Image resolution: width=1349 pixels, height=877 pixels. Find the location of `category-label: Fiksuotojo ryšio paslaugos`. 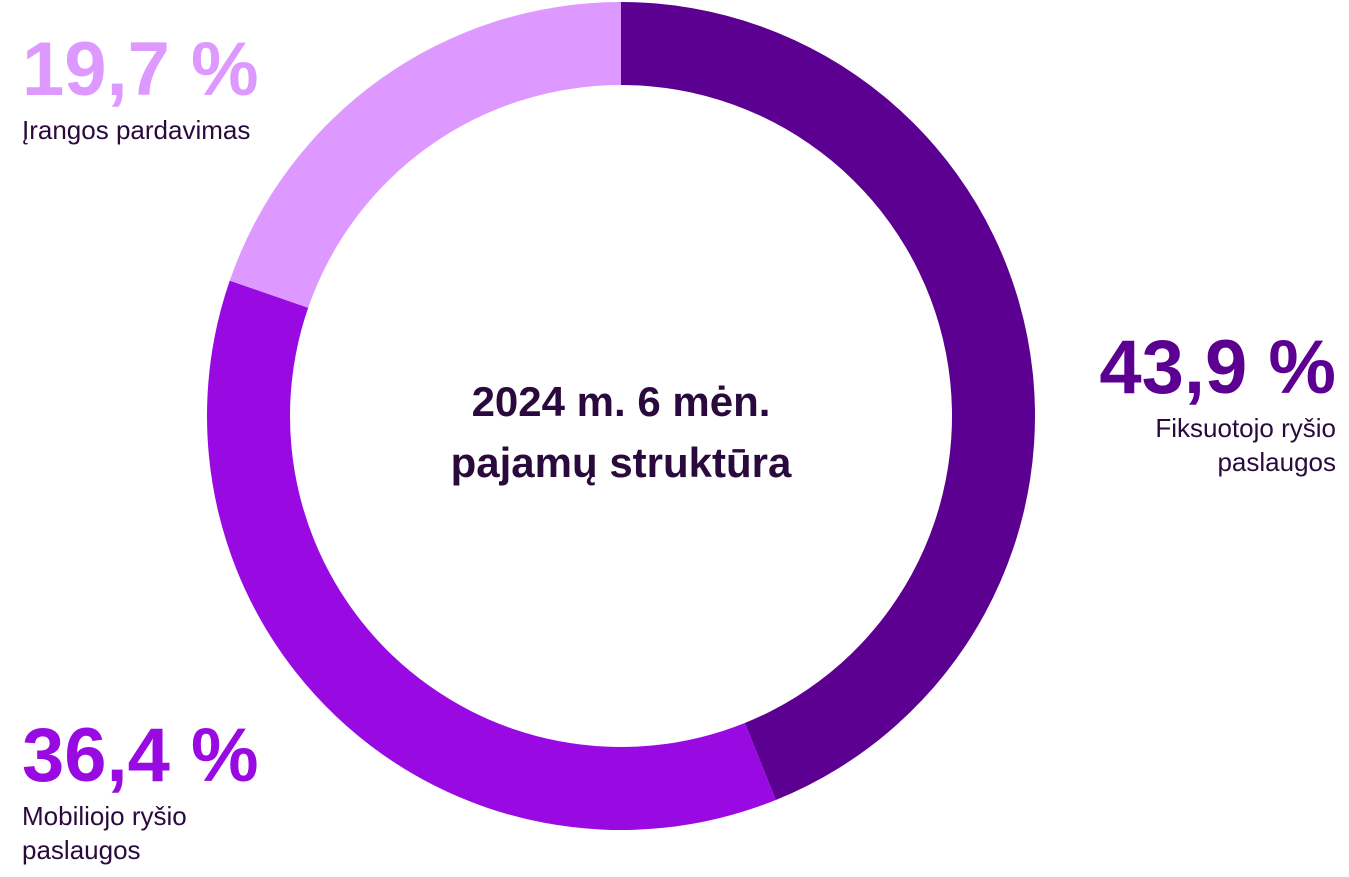

category-label: Fiksuotojo ryšio paslaugos is located at coordinates (1245, 445).